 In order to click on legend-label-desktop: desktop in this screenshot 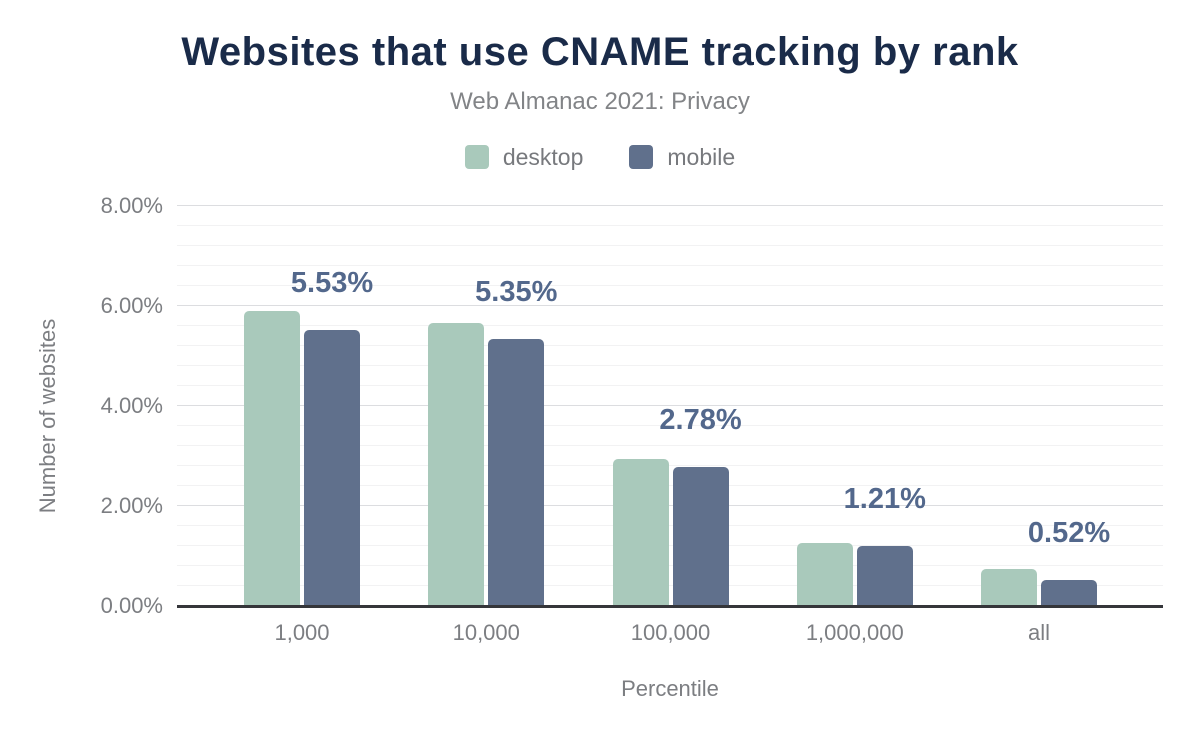, I will do `click(543, 156)`.